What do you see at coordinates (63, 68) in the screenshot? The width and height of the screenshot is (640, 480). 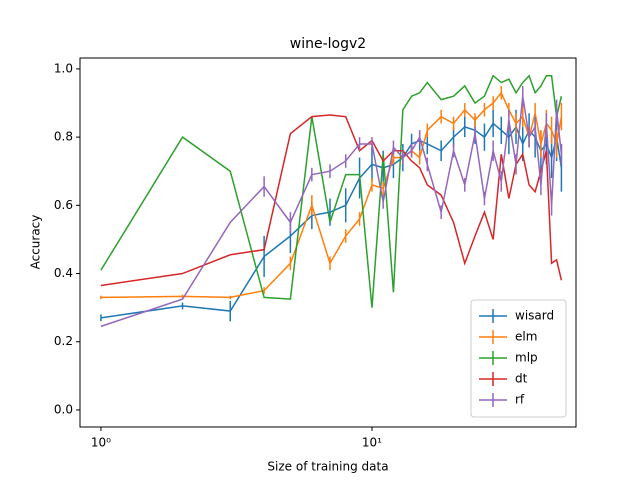 I see `y-tick-label: 1.0` at bounding box center [63, 68].